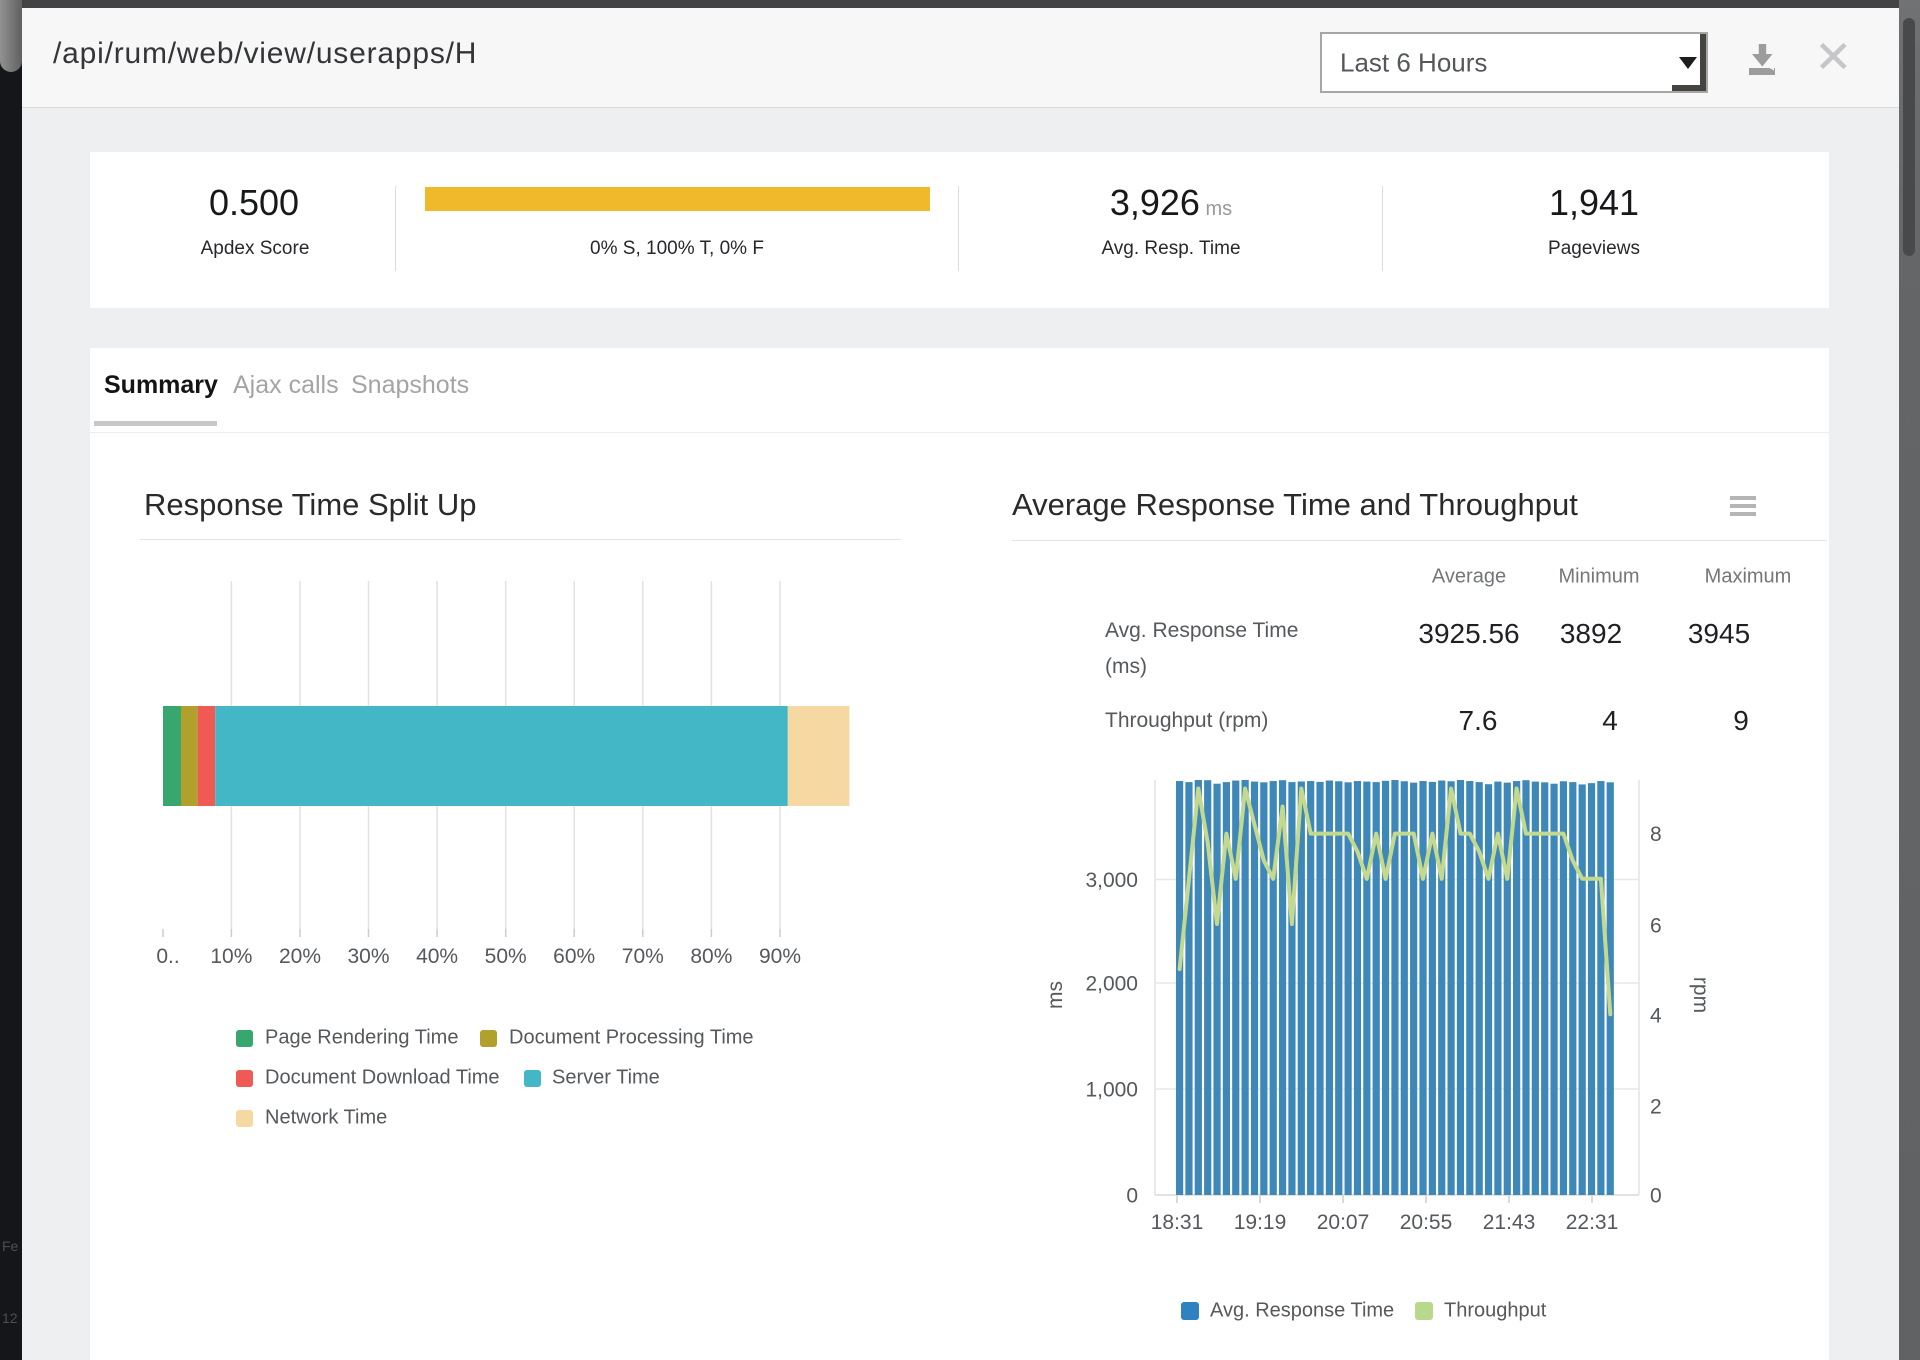 This screenshot has width=1920, height=1360. I want to click on svg-text: 70%, so click(643, 956).